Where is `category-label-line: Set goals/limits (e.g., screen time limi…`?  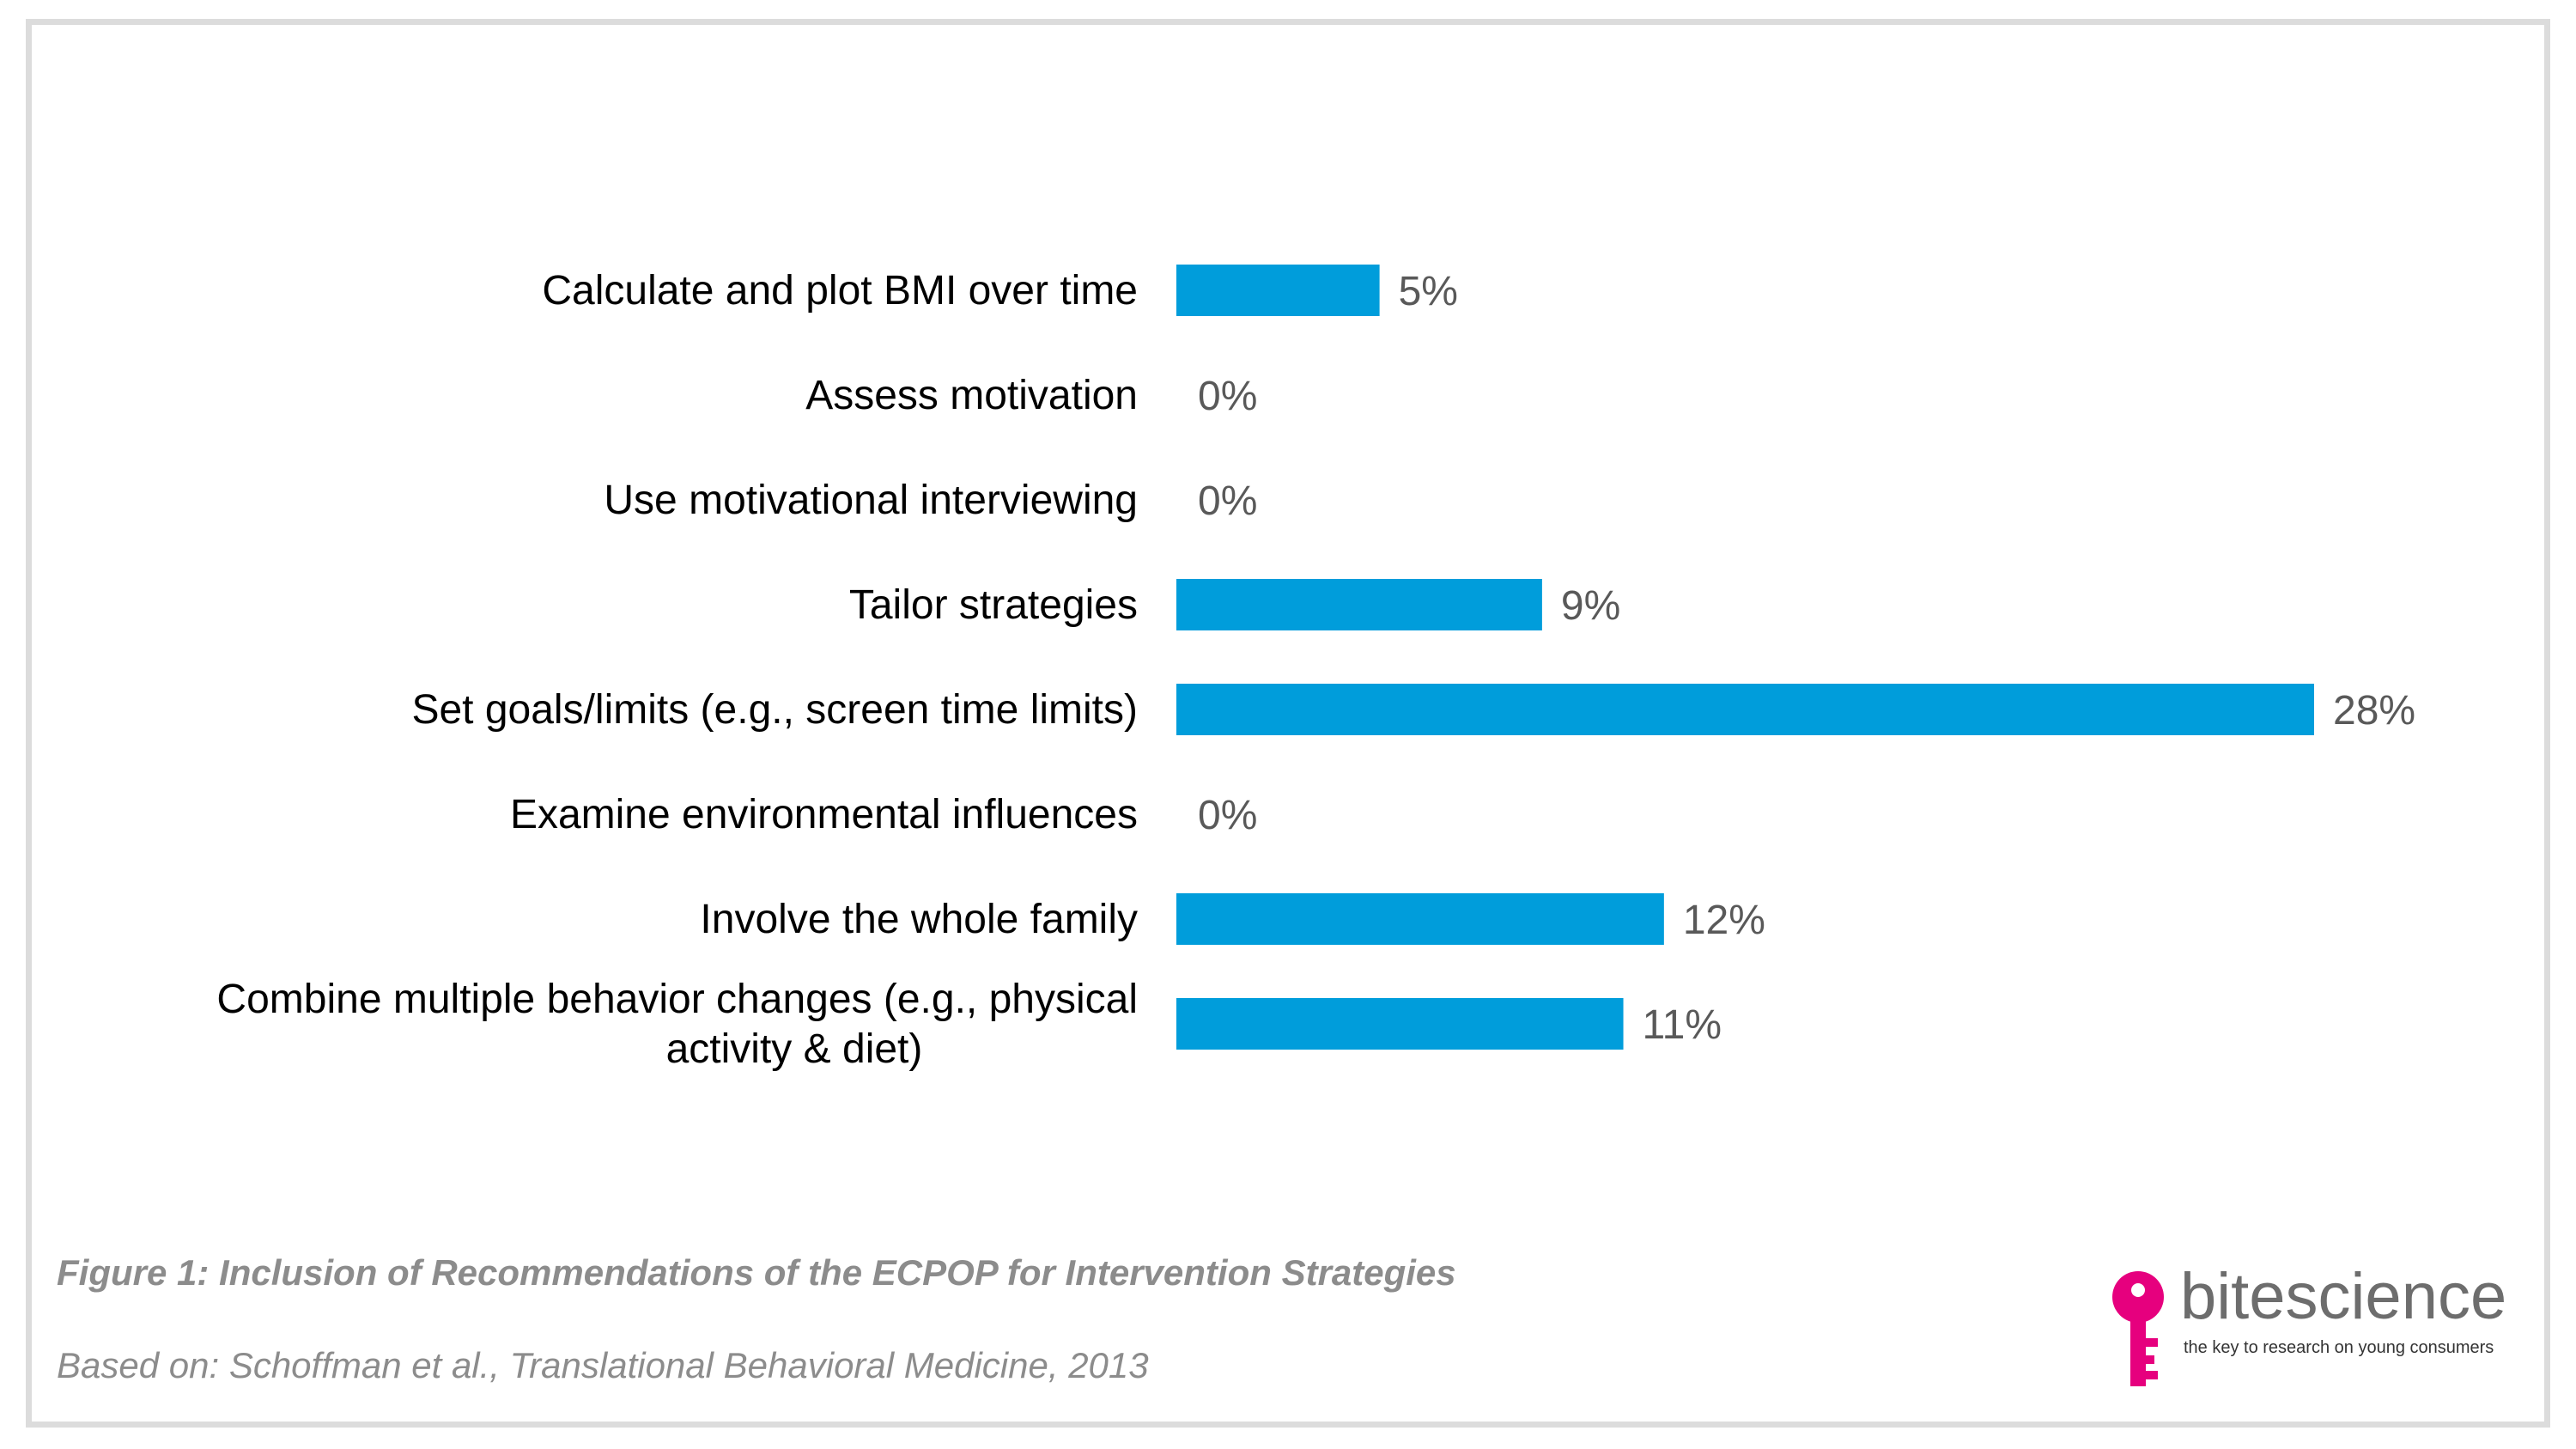
category-label-line: Set goals/limits (e.g., screen time limi… is located at coordinates (775, 710).